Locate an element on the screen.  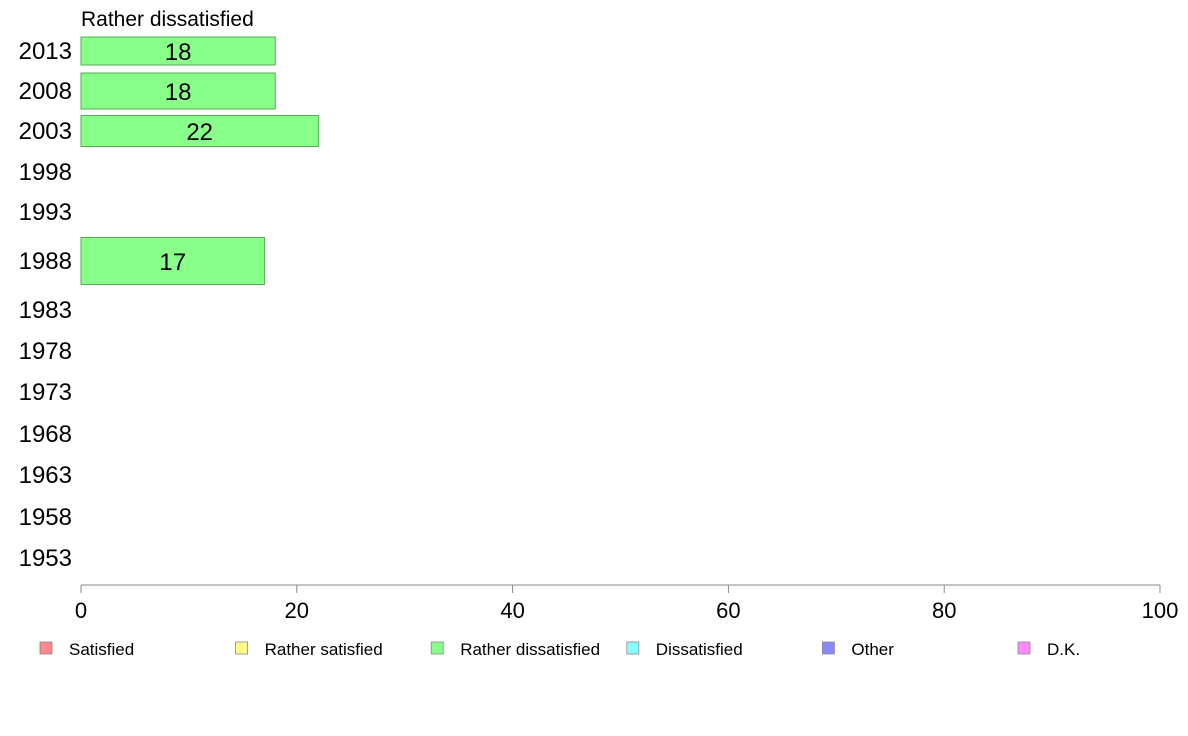
x-tick-label: 20 is located at coordinates (297, 610).